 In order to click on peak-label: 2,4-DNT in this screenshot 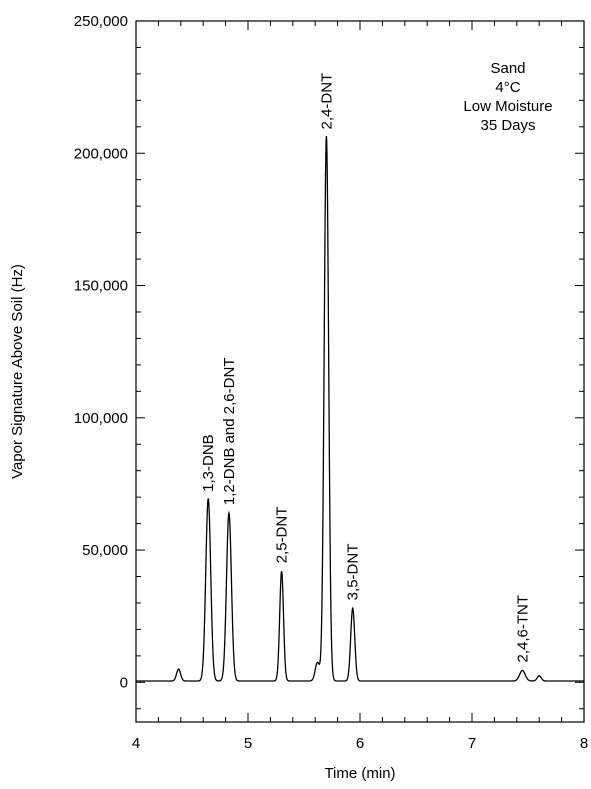, I will do `click(326, 101)`.